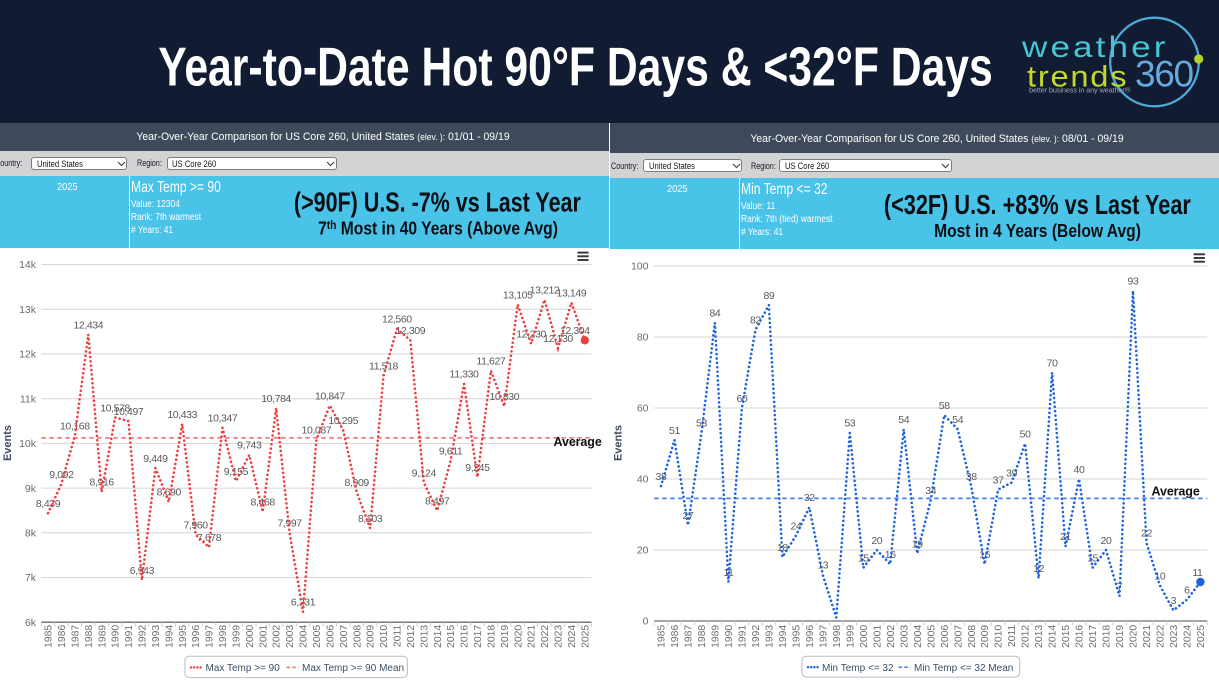 The image size is (1219, 682). Describe the element at coordinates (424, 473) in the screenshot. I see `svg-text: 9,124` at that location.